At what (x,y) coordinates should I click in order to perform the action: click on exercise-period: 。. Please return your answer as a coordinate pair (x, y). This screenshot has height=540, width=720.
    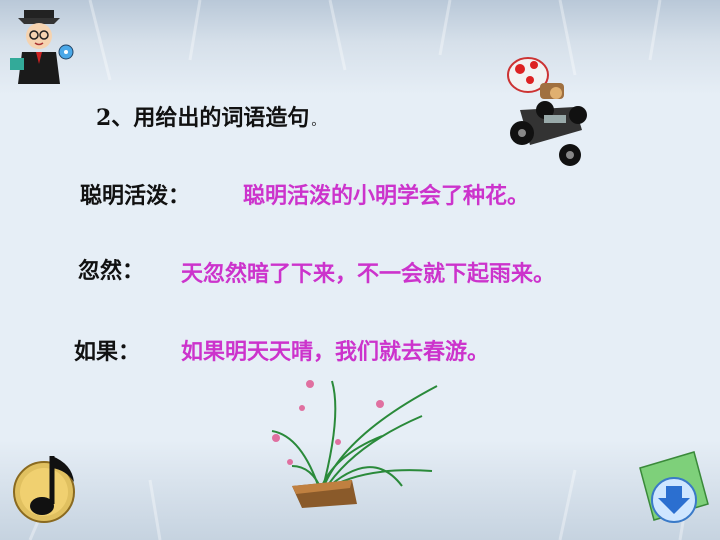
    Looking at the image, I should click on (318, 121).